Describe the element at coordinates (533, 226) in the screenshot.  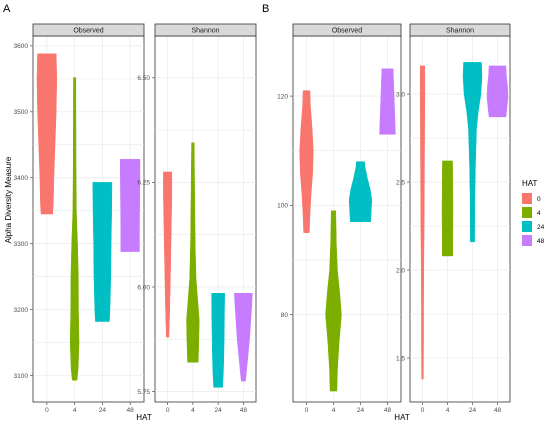
I see `legend-item-24: 24` at that location.